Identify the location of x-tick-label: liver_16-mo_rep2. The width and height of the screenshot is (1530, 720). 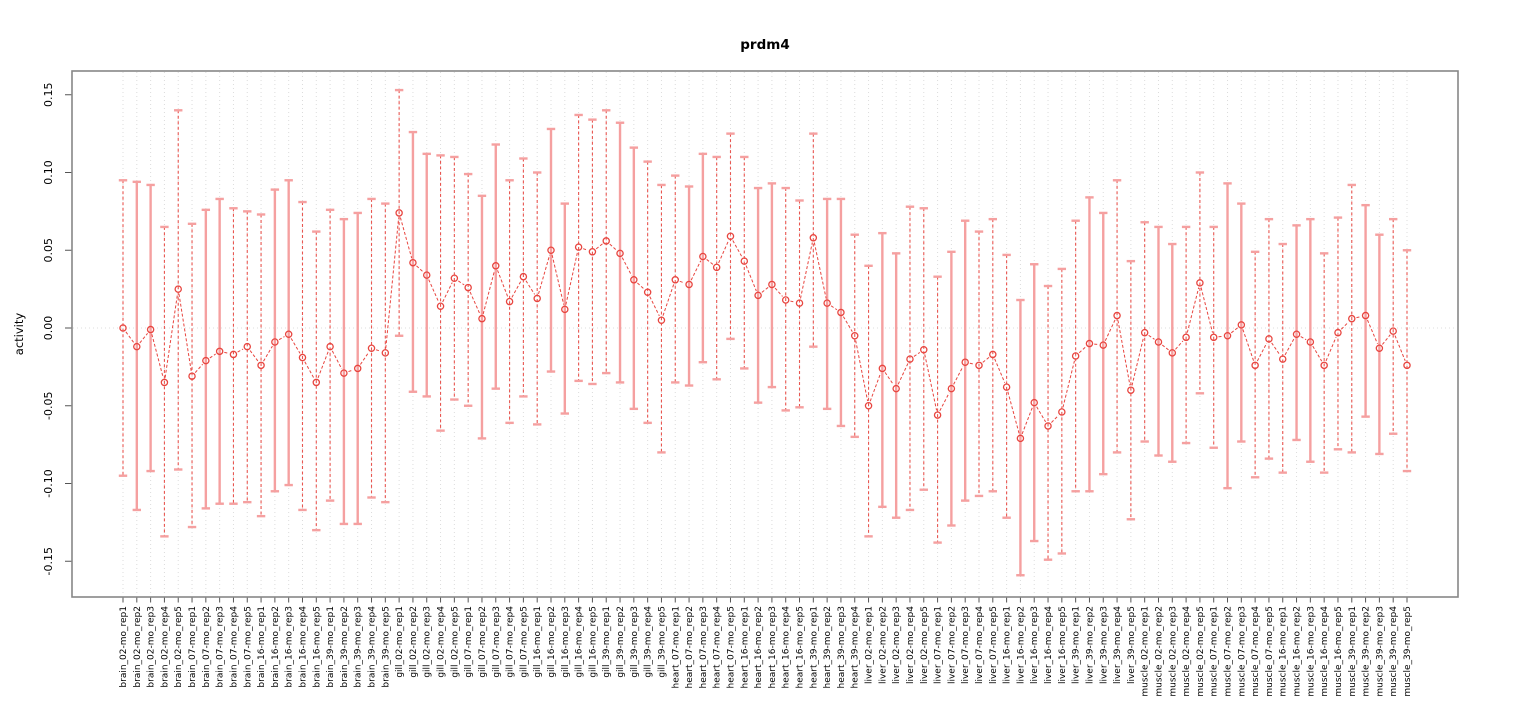
(1021, 645).